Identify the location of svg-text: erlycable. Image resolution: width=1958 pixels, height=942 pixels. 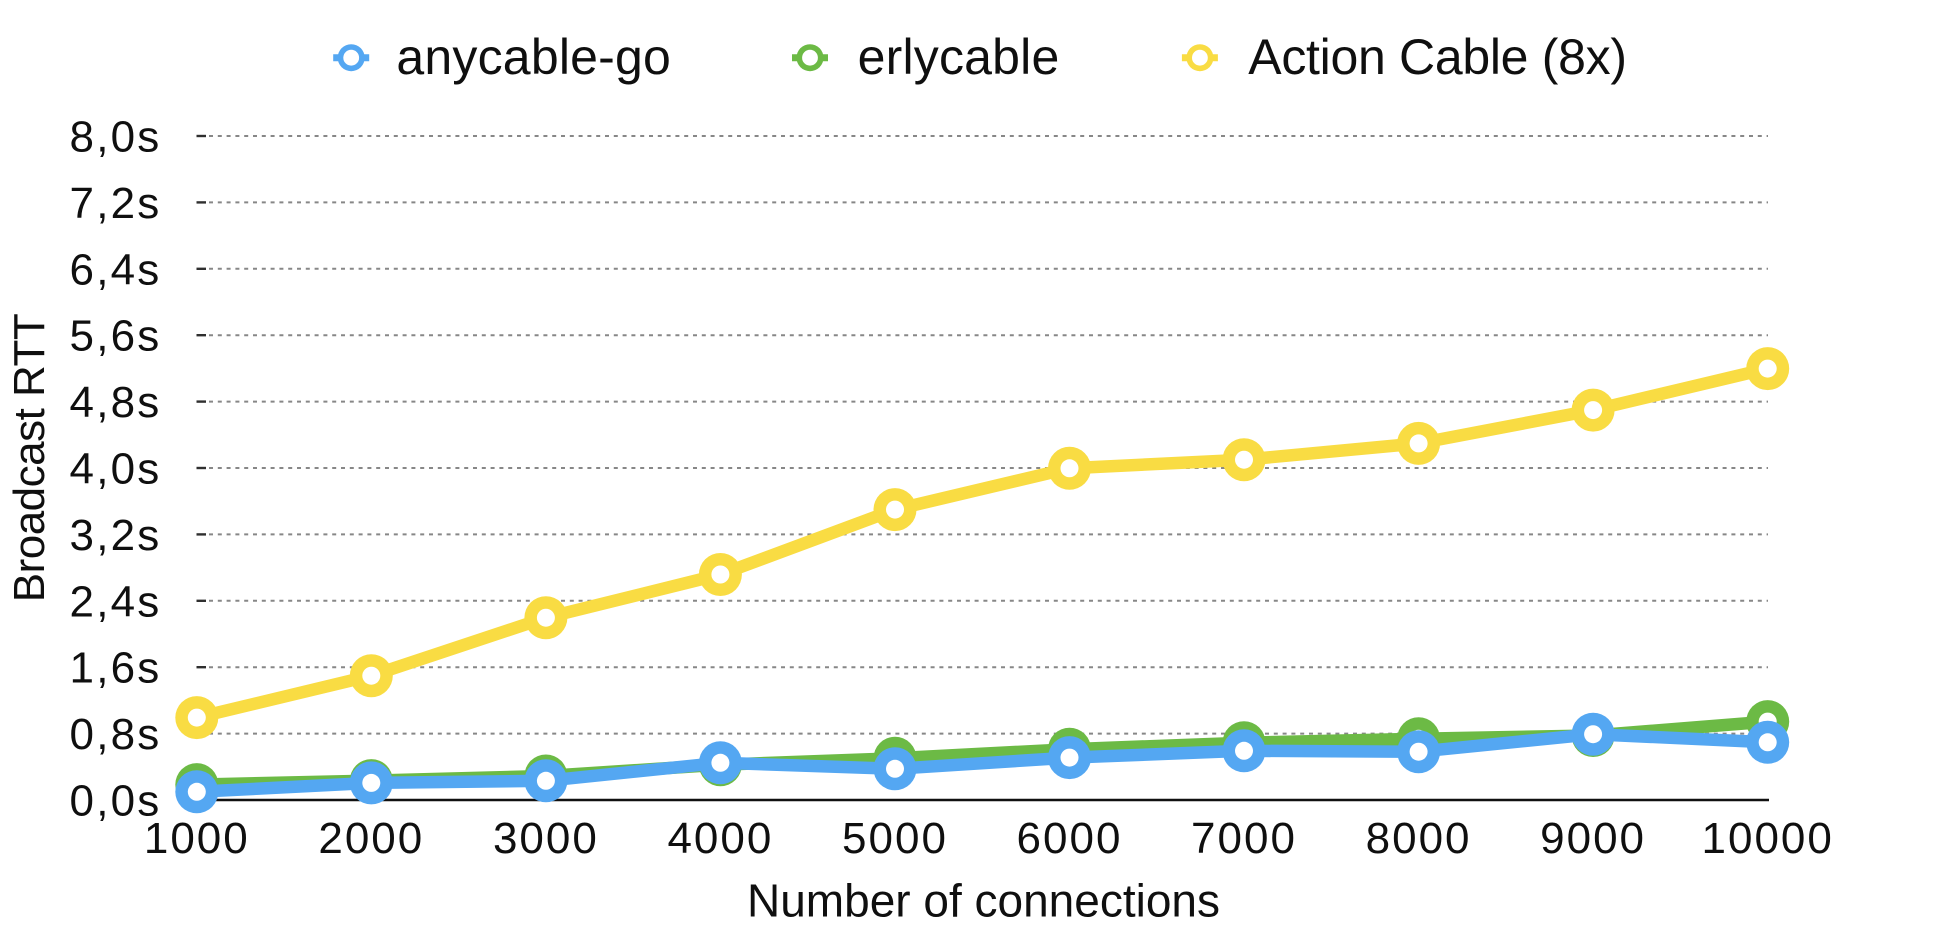
(959, 57).